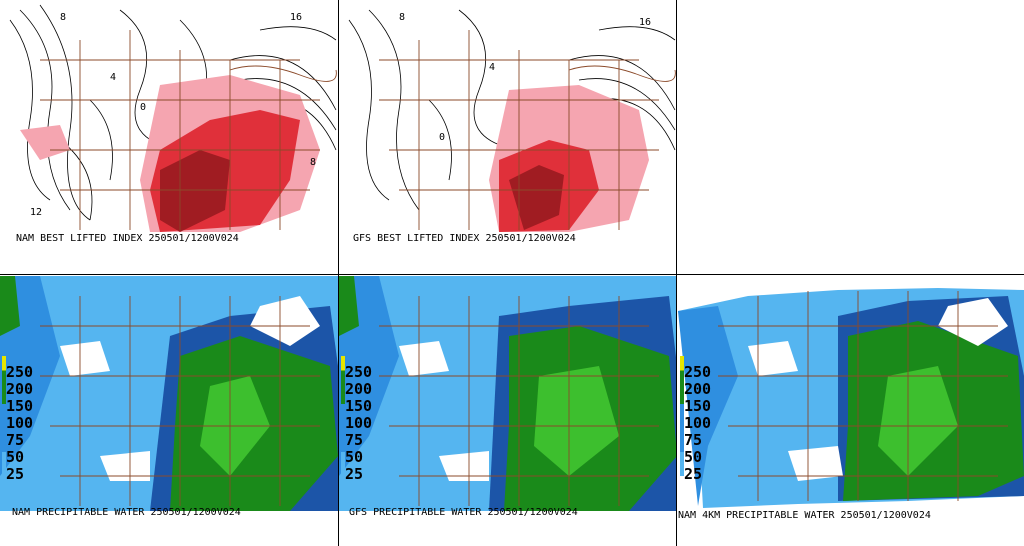 This screenshot has height=546, width=1024. I want to click on nam4km-precip-water-map, so click(851, 398).